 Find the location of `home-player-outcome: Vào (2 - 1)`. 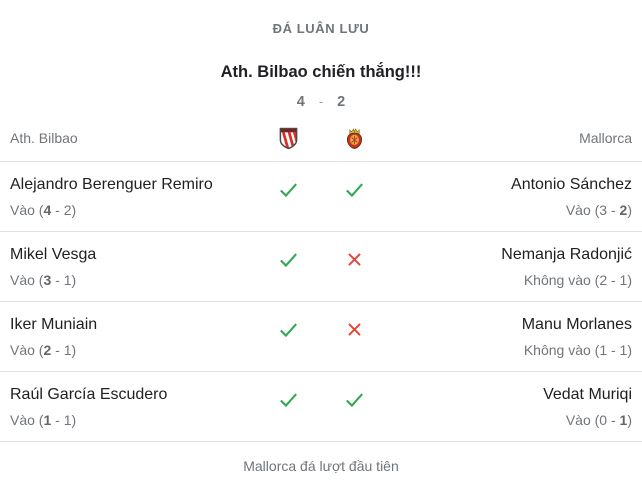

home-player-outcome: Vào (2 - 1) is located at coordinates (137, 350).